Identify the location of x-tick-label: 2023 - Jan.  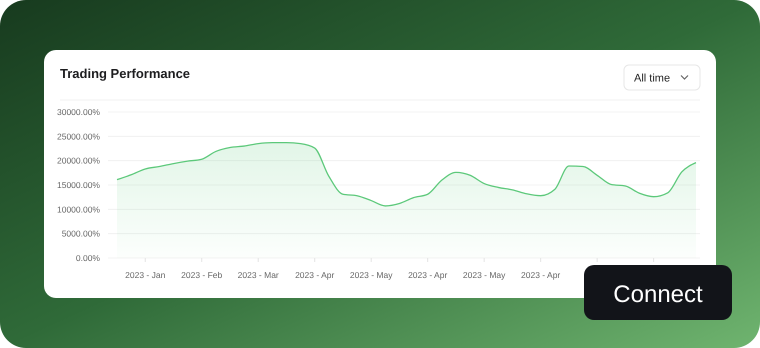
(145, 275).